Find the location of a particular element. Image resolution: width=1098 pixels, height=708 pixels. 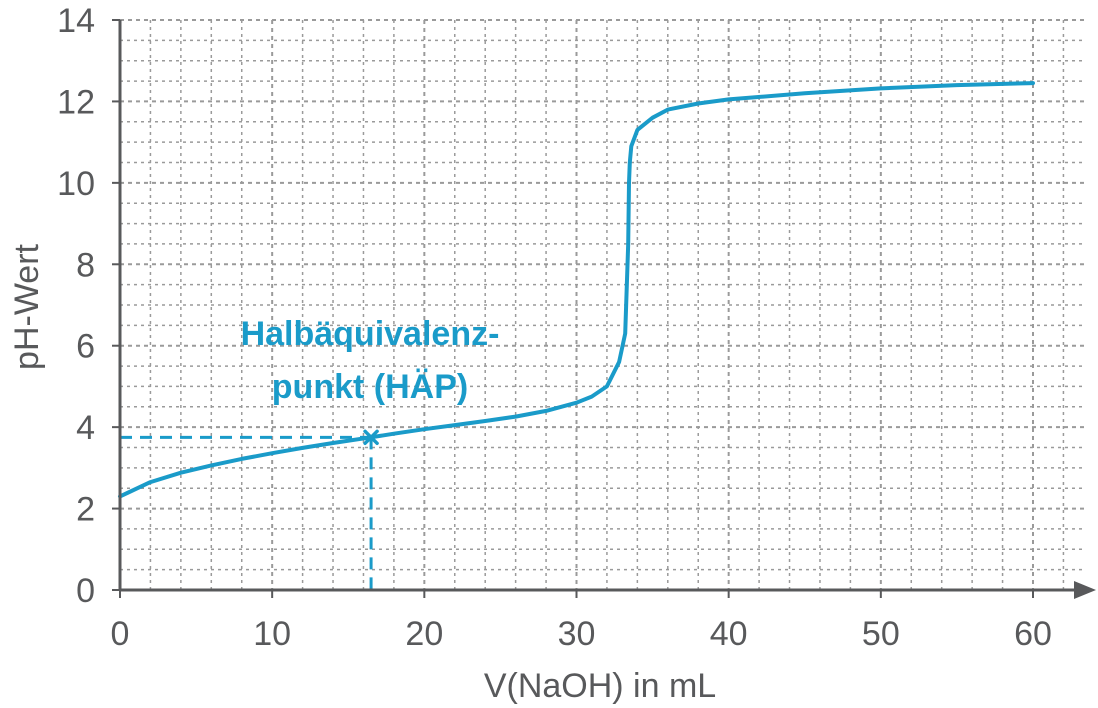

y-axis-title: pH-Wert is located at coordinates (27, 306).